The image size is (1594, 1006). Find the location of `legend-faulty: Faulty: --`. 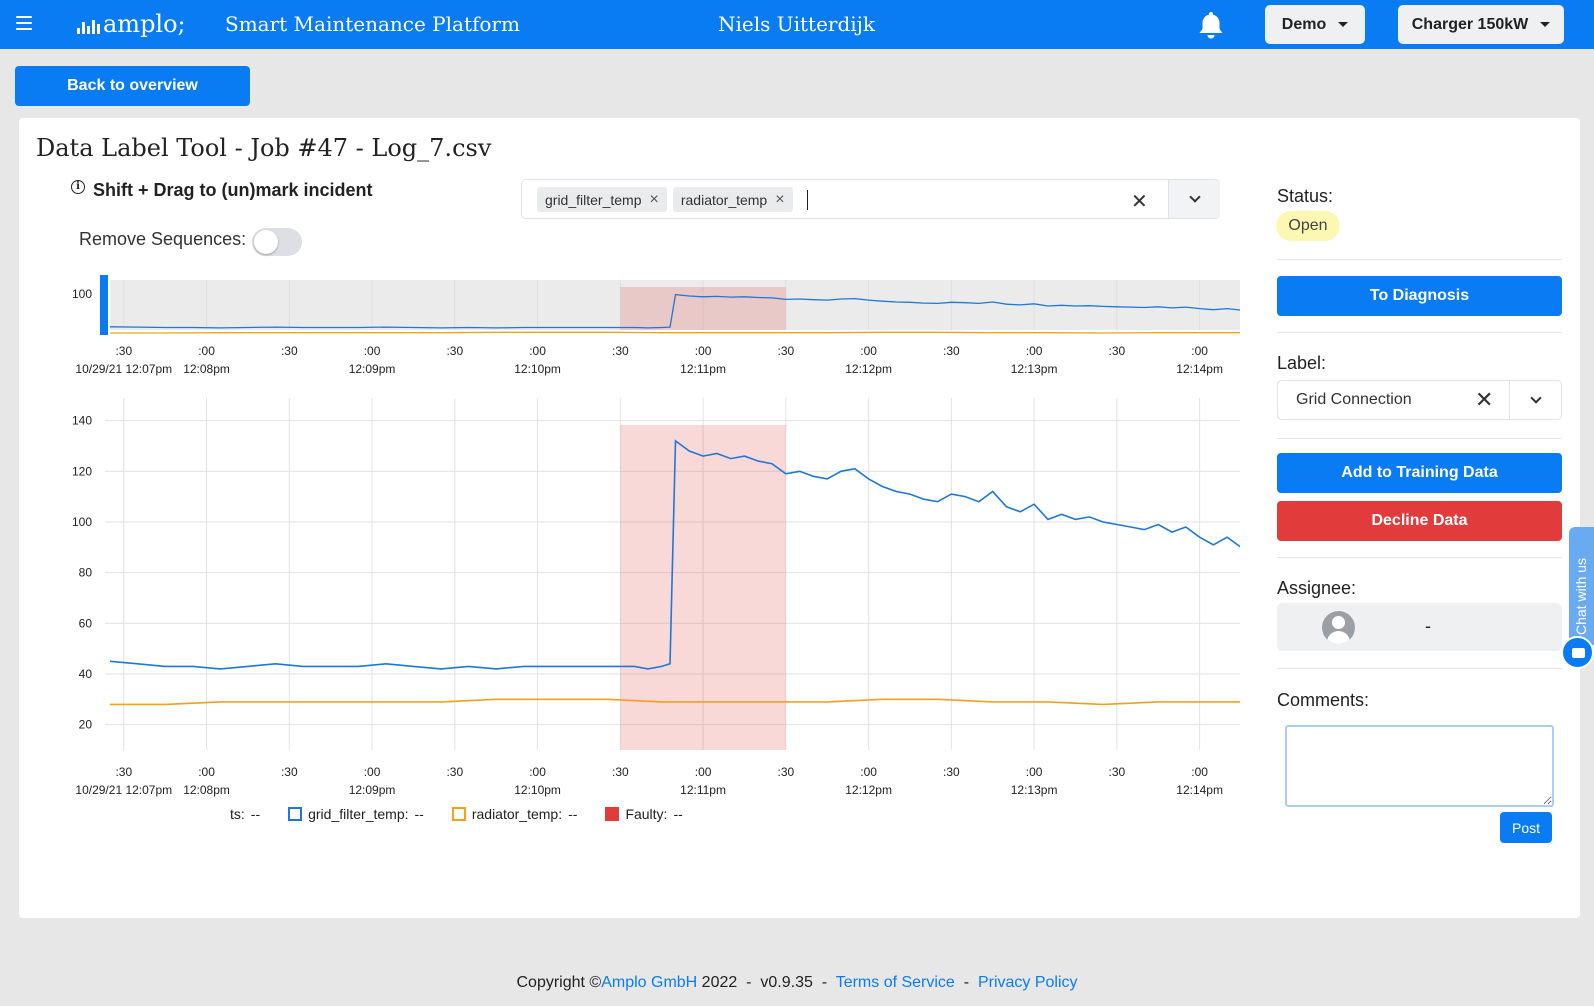

legend-faulty: Faulty: -- is located at coordinates (644, 814).